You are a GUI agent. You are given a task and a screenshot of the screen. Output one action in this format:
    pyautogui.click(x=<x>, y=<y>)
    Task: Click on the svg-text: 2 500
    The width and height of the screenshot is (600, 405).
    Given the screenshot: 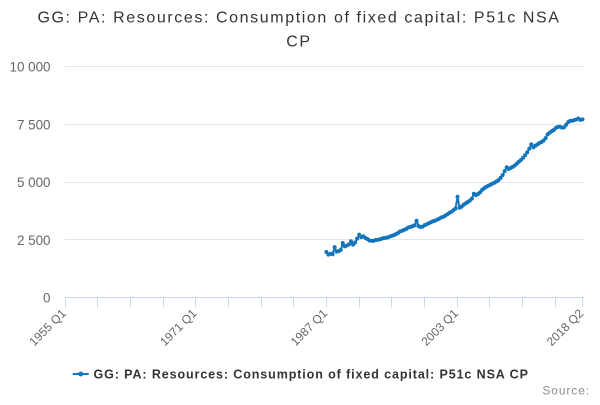 What is the action you would take?
    pyautogui.click(x=34, y=240)
    